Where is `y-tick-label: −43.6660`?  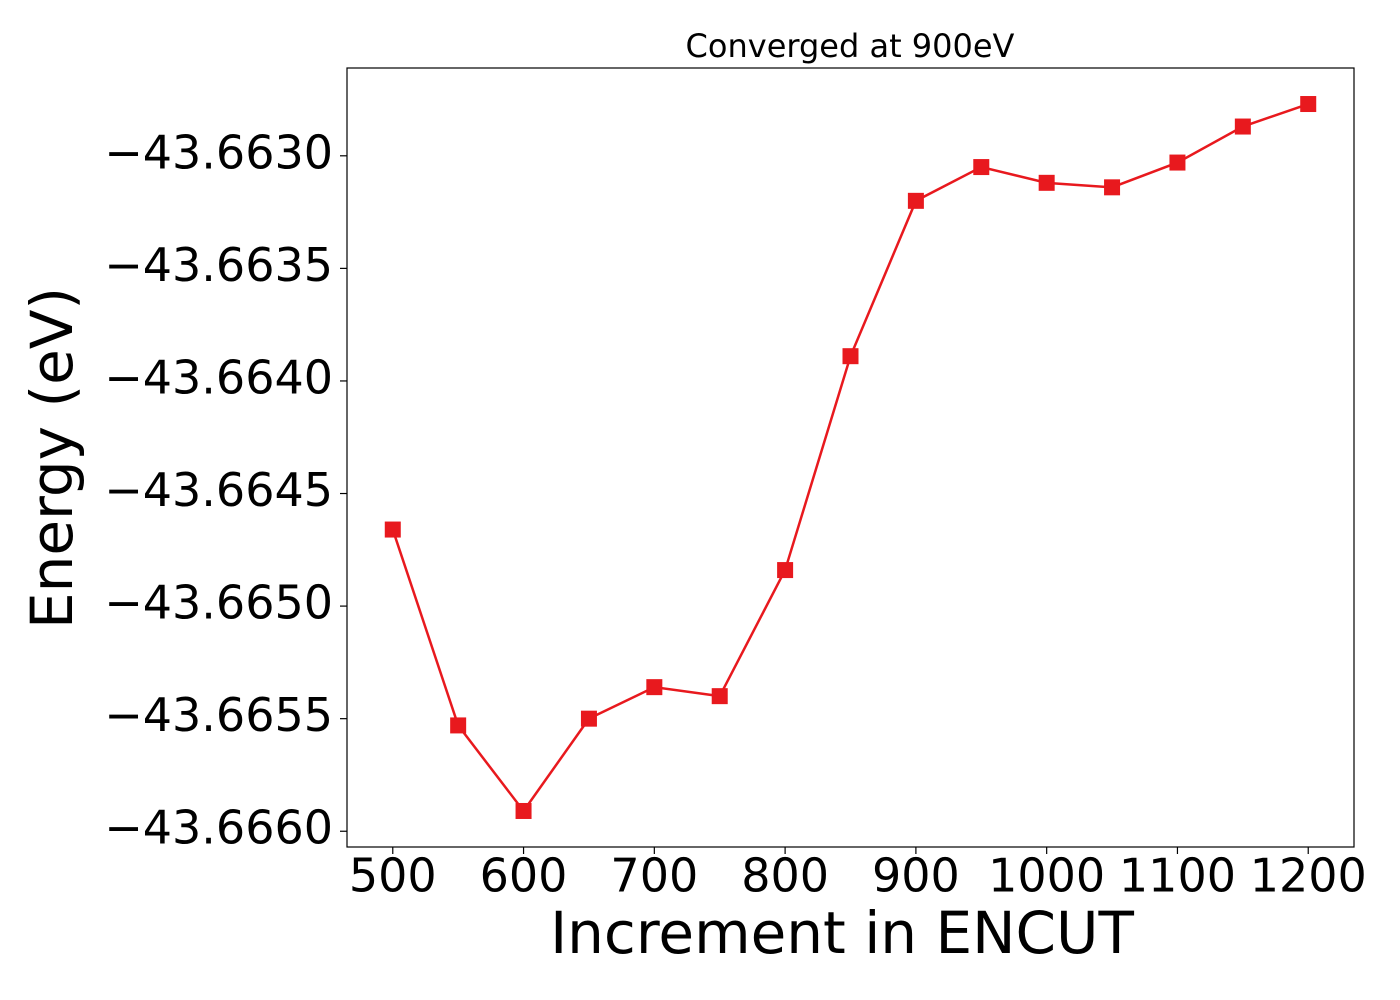 y-tick-label: −43.6660 is located at coordinates (218, 828).